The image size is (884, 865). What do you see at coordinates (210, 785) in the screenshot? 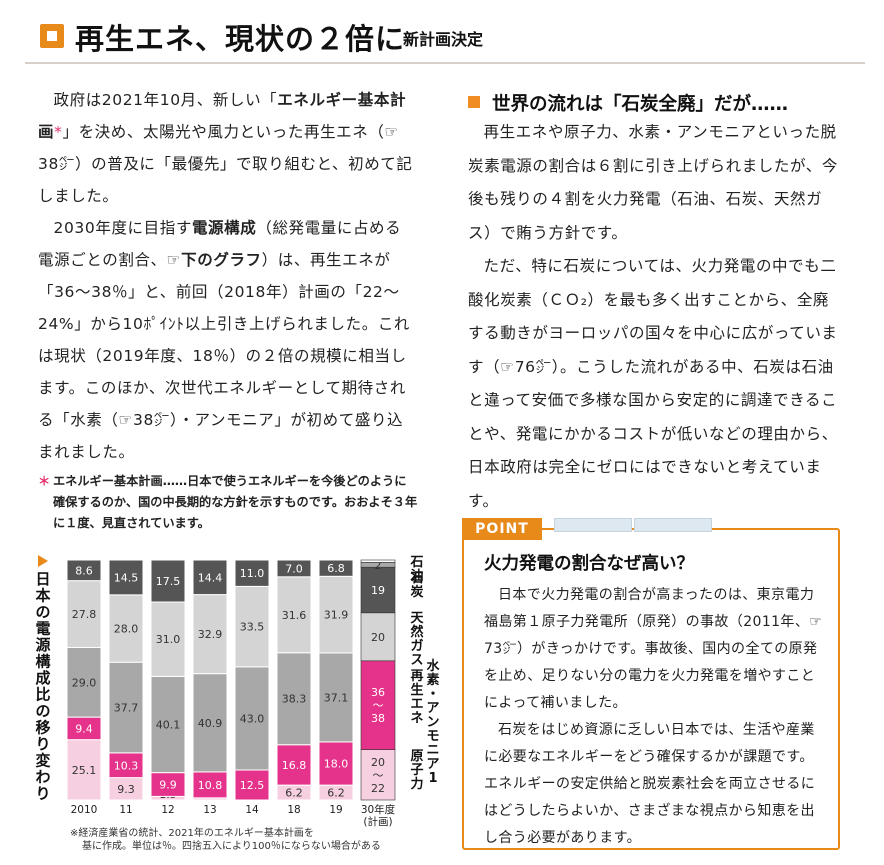
I see `data-label: 10.8` at bounding box center [210, 785].